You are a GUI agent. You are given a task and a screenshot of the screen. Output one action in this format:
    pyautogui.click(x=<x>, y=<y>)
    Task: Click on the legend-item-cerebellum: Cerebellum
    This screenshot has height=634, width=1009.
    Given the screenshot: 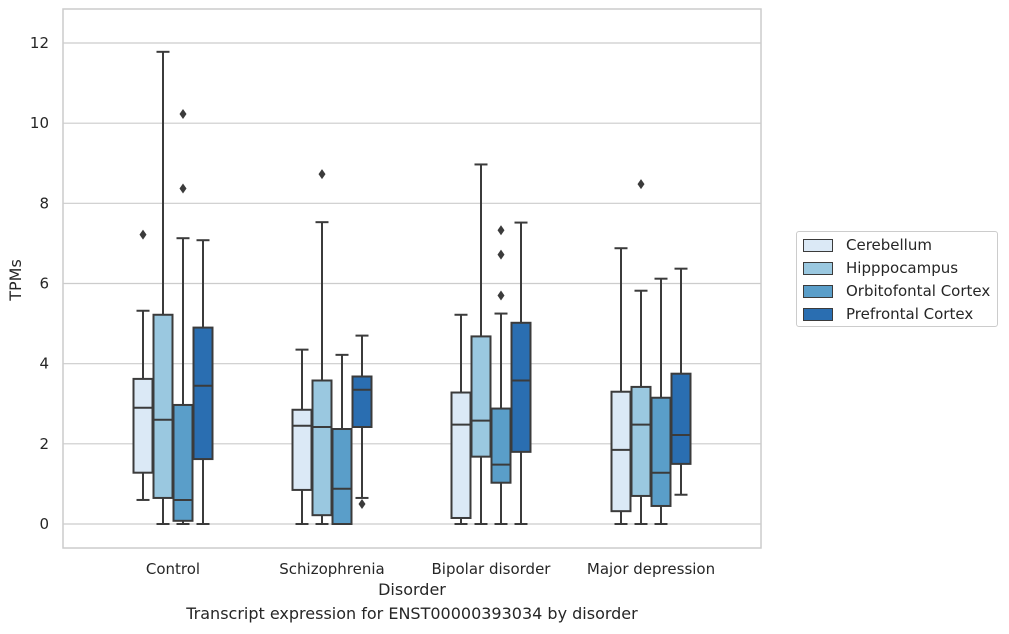 What is the action you would take?
    pyautogui.click(x=867, y=245)
    